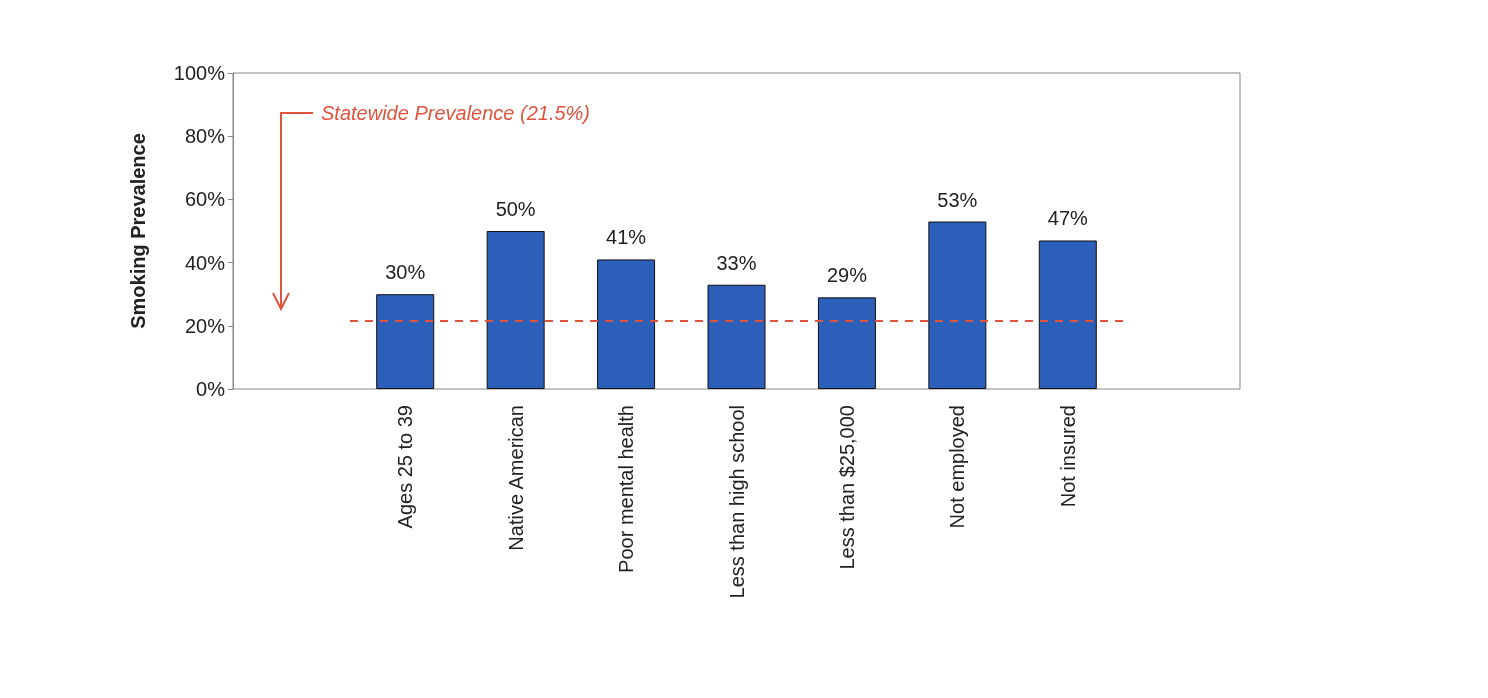 The height and width of the screenshot is (698, 1488). What do you see at coordinates (1067, 456) in the screenshot?
I see `x-tick-label: Not insured` at bounding box center [1067, 456].